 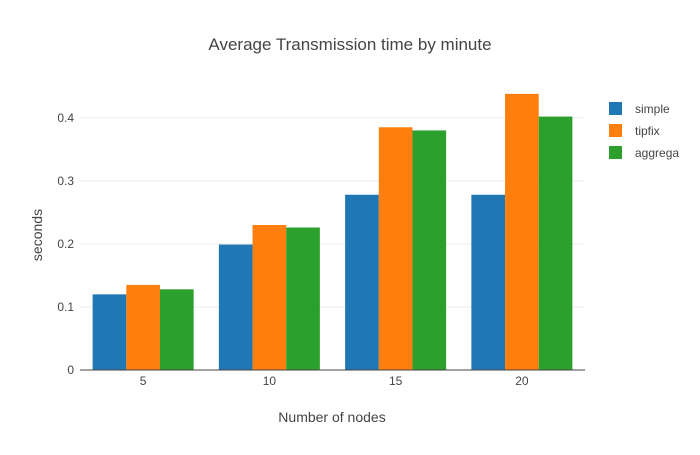 What do you see at coordinates (615, 130) in the screenshot?
I see `legend-swatch-tipfix` at bounding box center [615, 130].